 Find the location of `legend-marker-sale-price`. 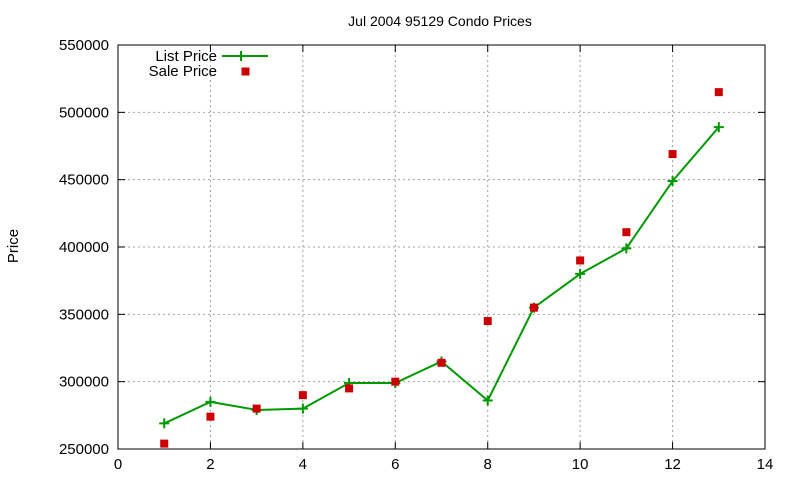

legend-marker-sale-price is located at coordinates (245, 71).